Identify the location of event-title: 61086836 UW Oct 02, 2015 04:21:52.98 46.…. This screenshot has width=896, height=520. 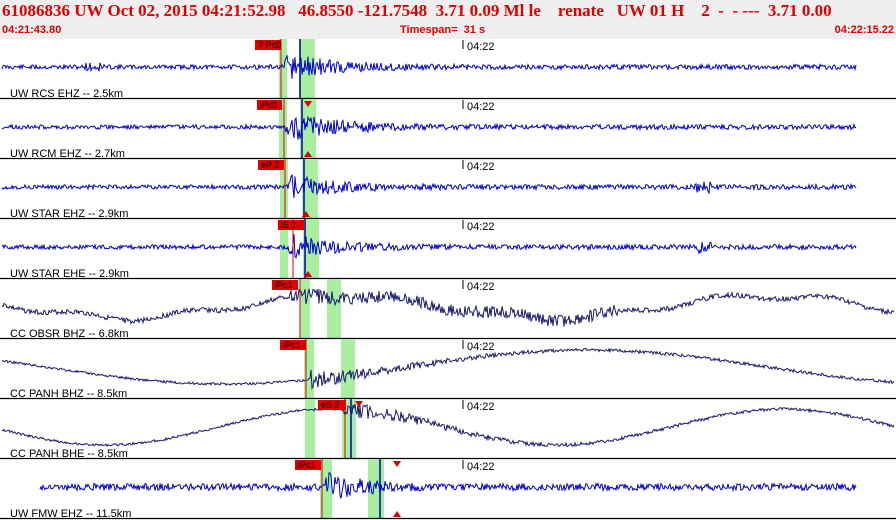
(417, 10).